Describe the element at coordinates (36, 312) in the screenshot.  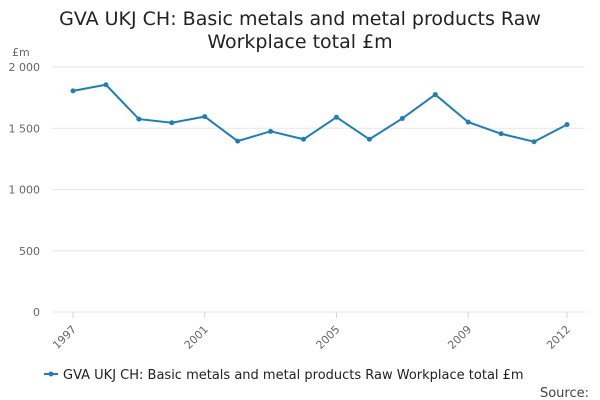
I see `y-tick-label: 0` at that location.